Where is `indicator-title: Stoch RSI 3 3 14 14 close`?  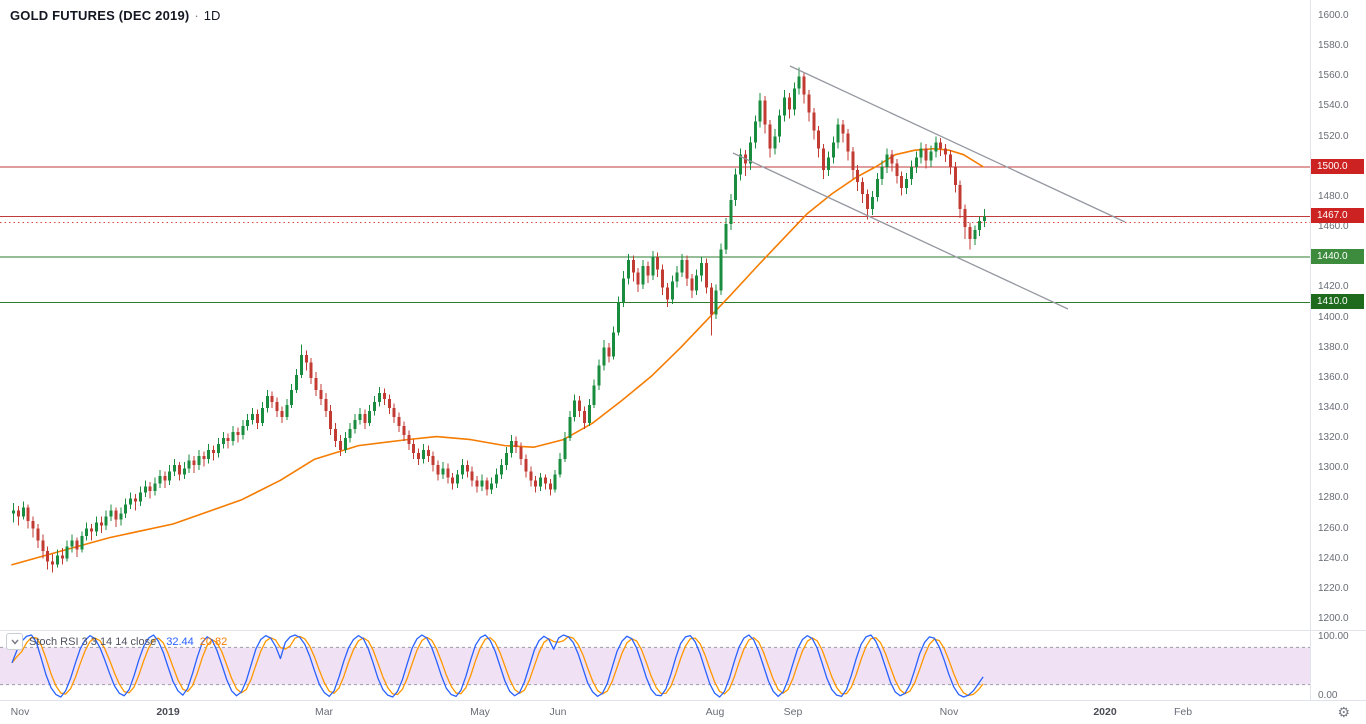 indicator-title: Stoch RSI 3 3 14 14 close is located at coordinates (92, 642).